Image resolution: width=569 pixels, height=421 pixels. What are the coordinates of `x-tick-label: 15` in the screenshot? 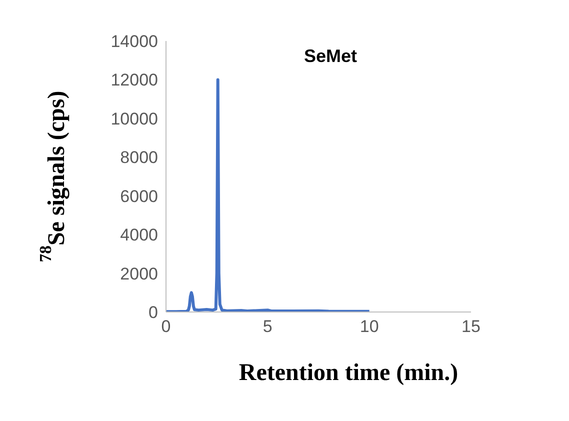 It's located at (471, 326).